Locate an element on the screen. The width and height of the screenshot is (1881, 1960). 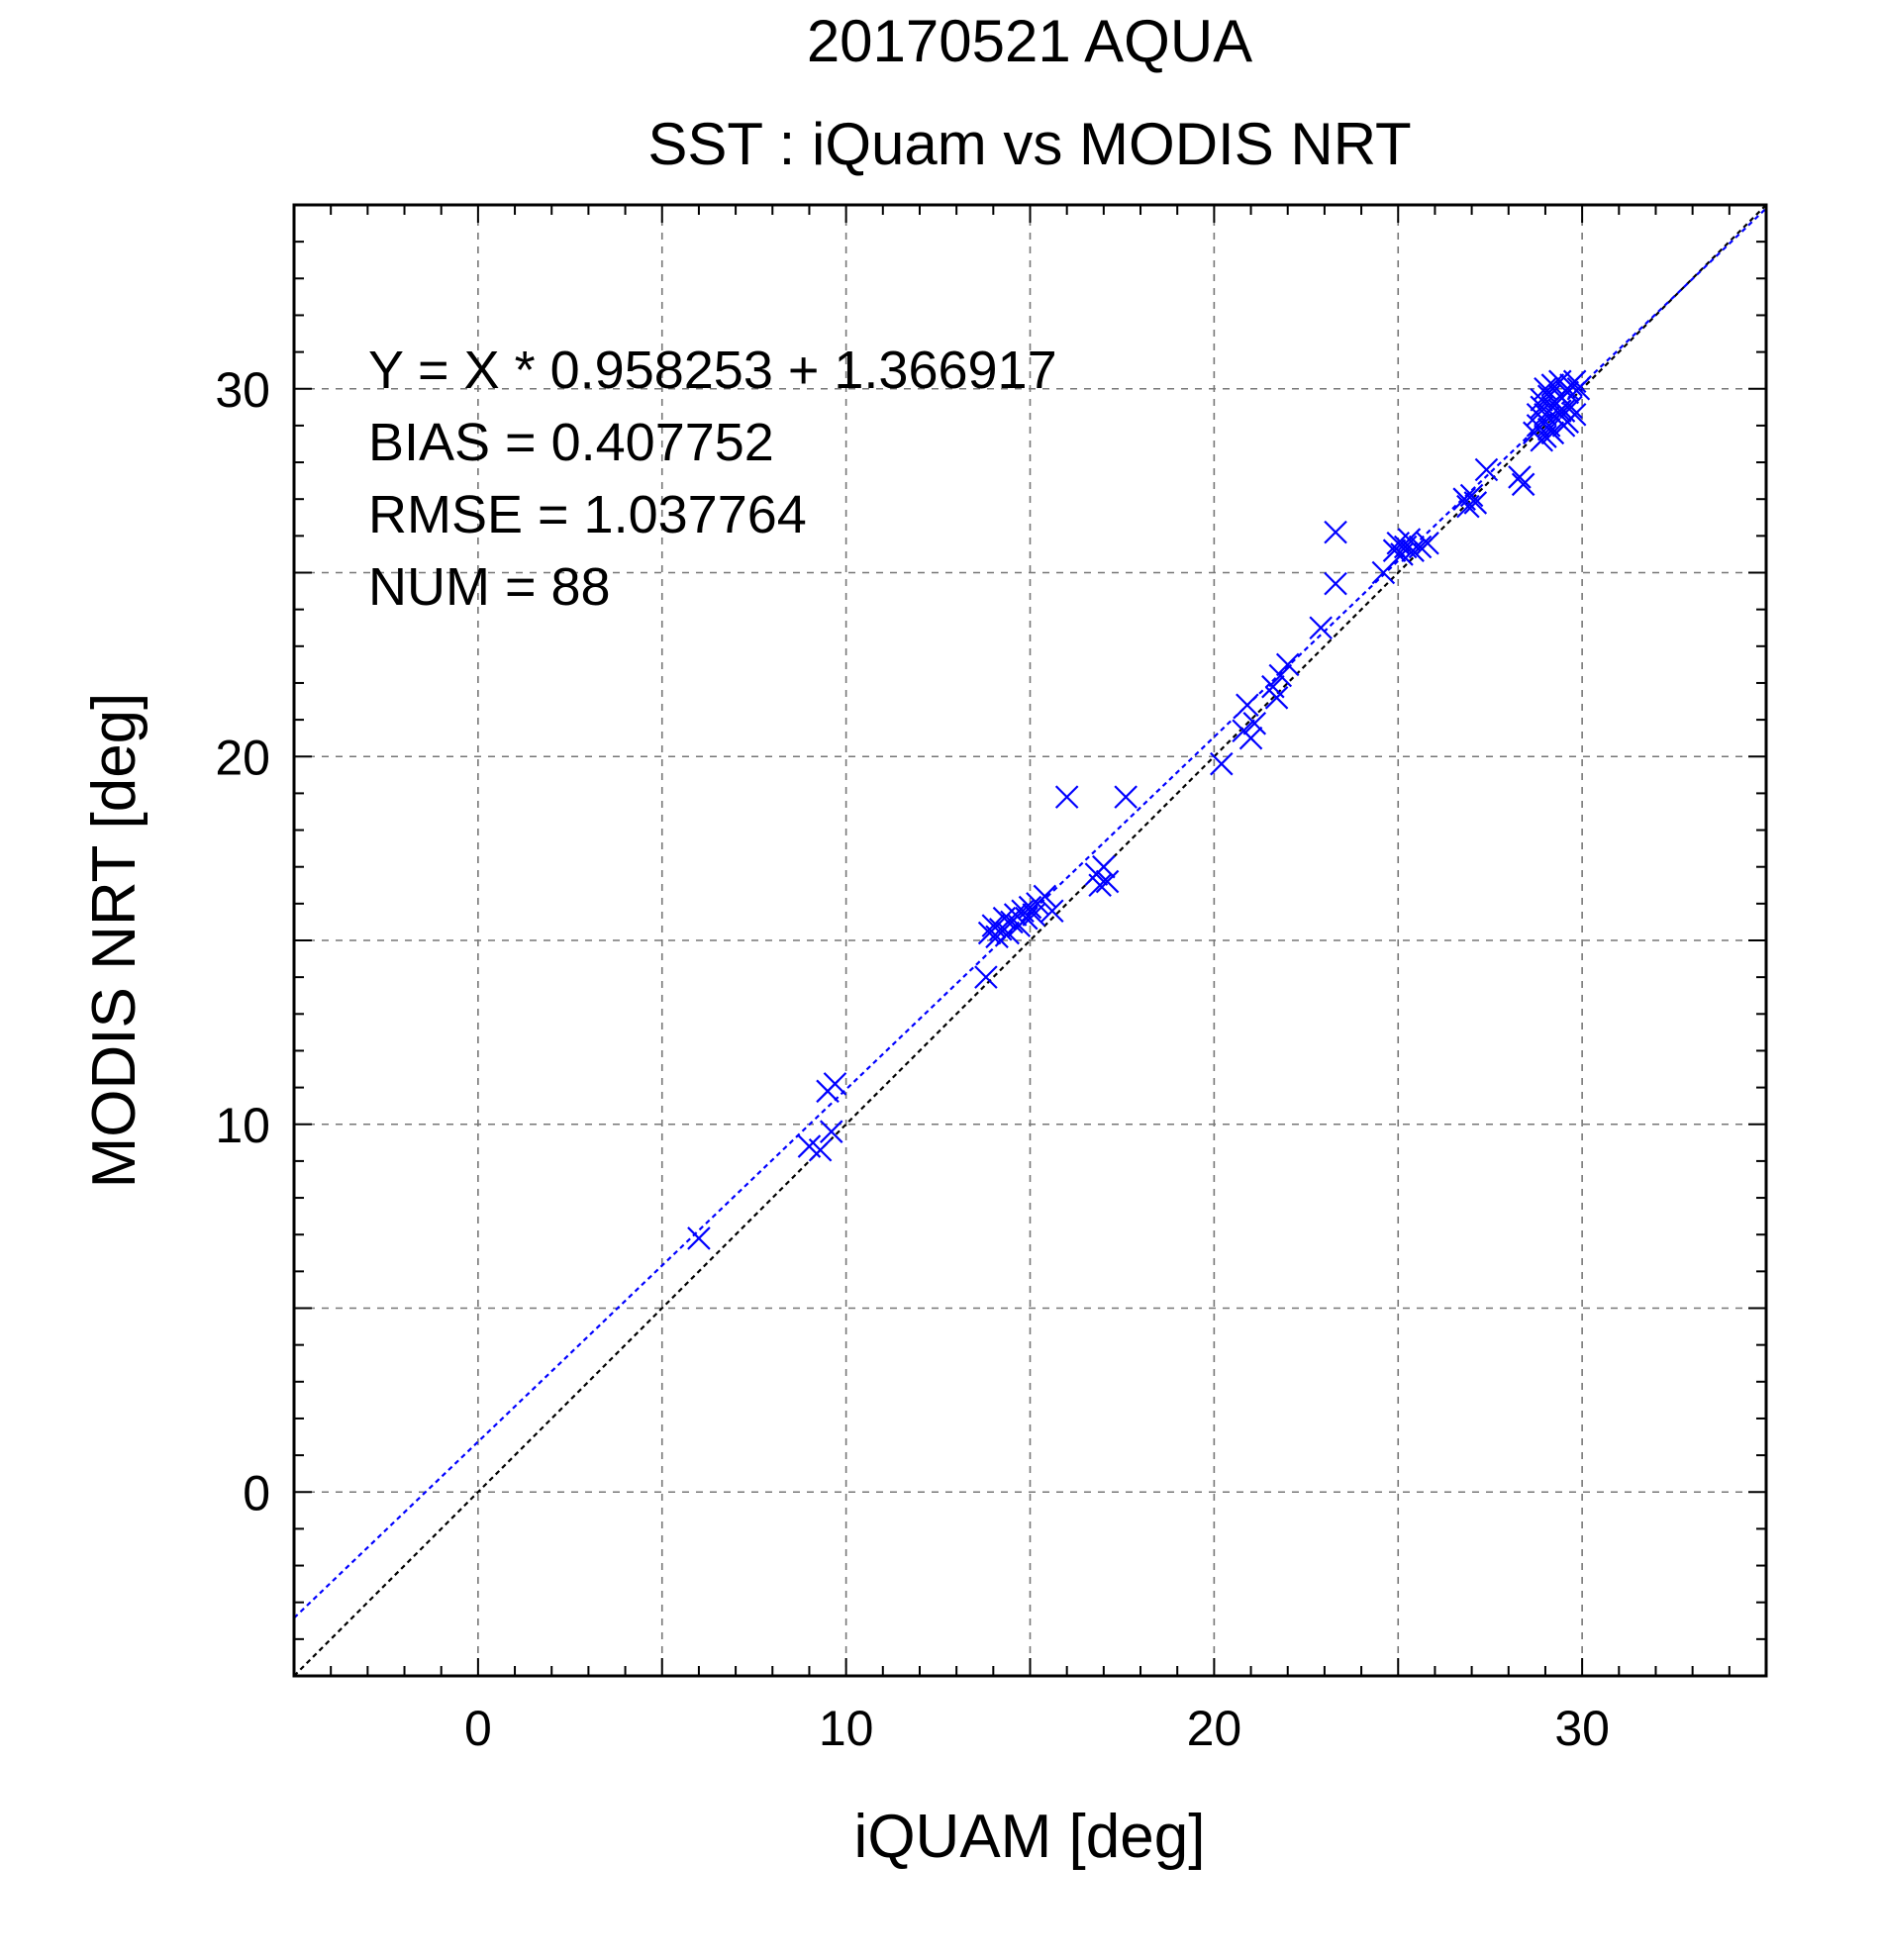
y-tick-labels: 0 10 20 30 is located at coordinates (243, 941).